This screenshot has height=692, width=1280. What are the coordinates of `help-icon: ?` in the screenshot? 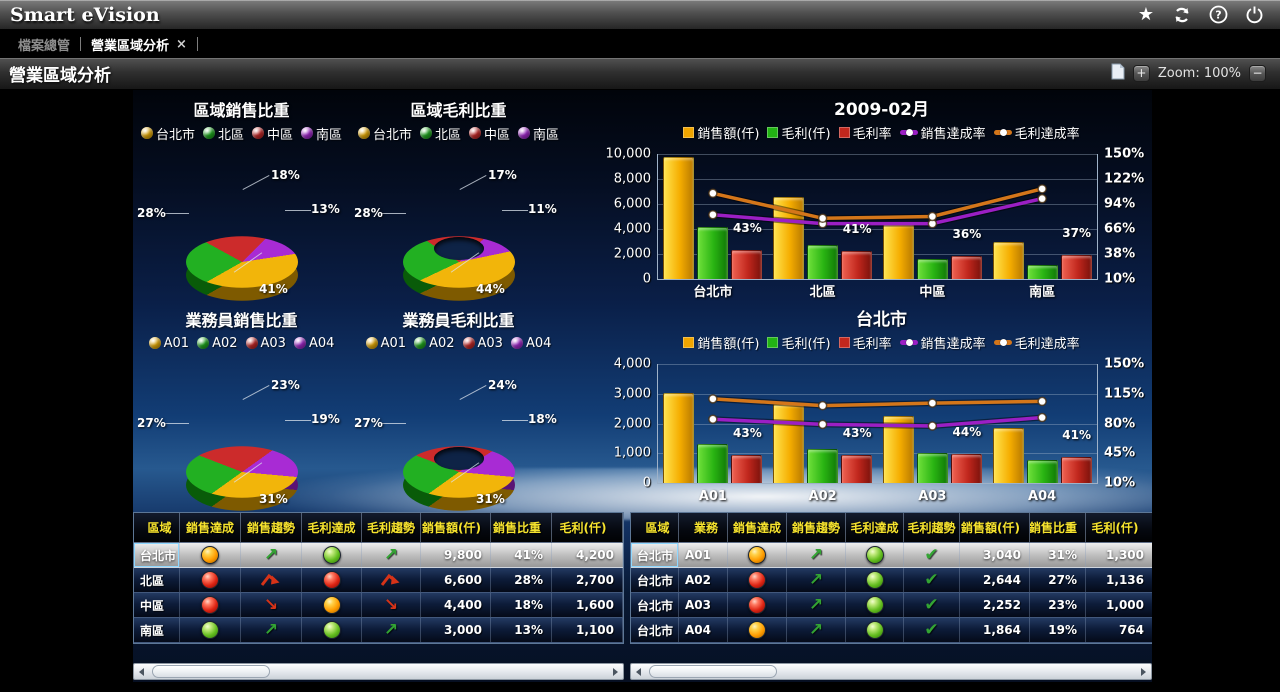 It's located at (1218, 15).